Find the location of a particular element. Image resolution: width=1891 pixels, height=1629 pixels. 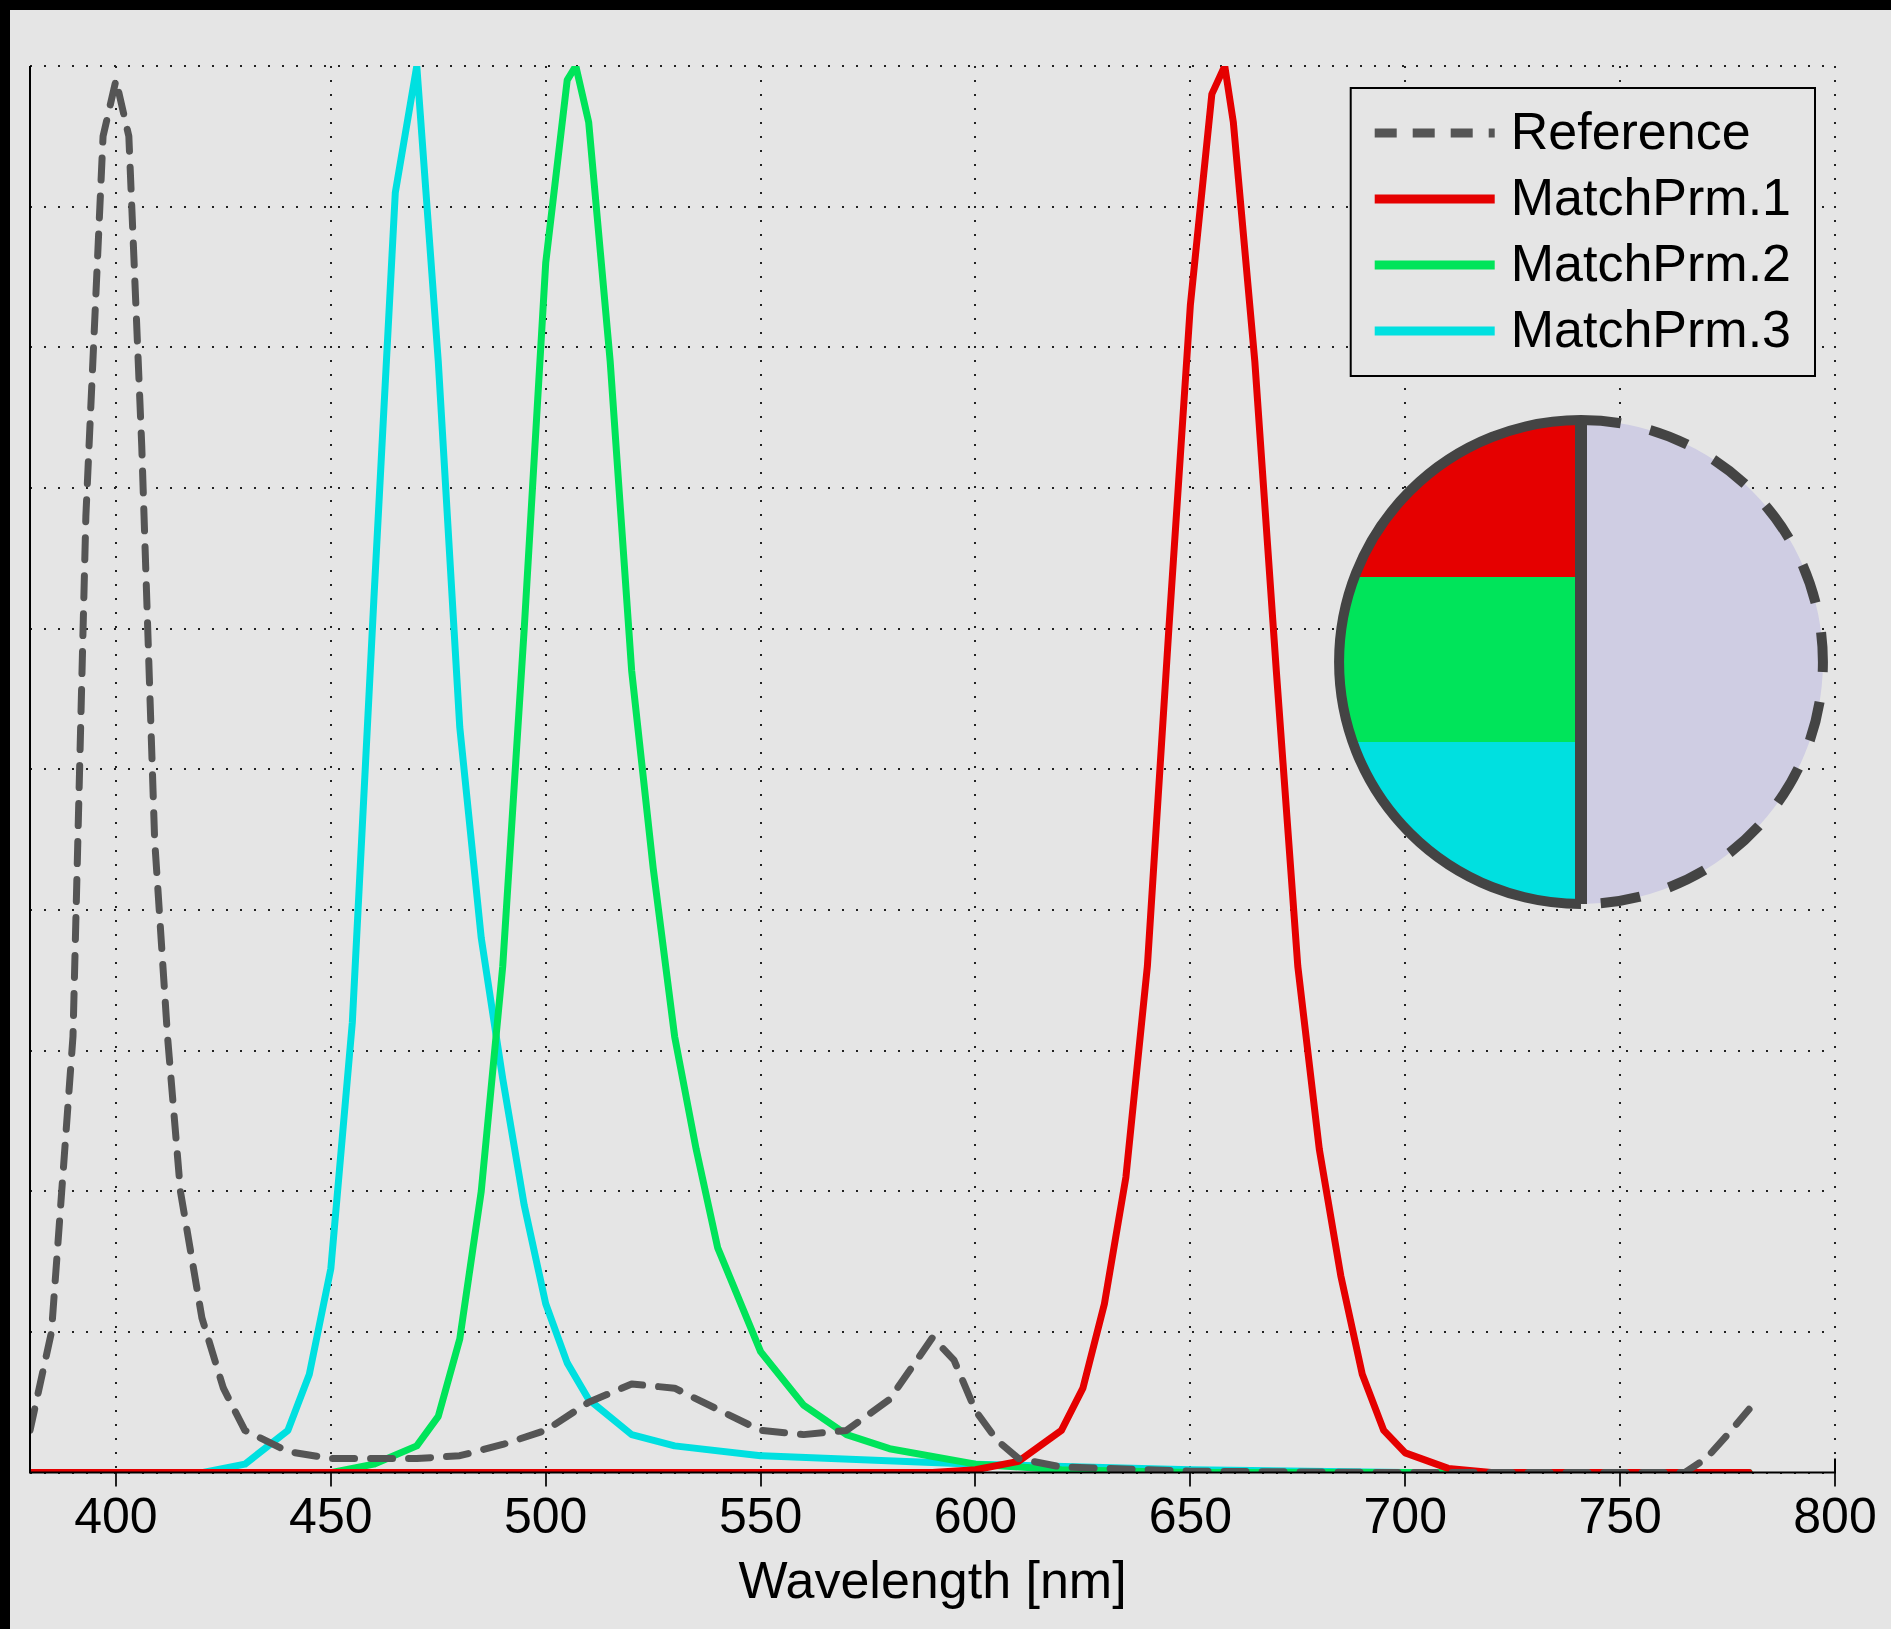

x-tick-label: 500 is located at coordinates (546, 1516).